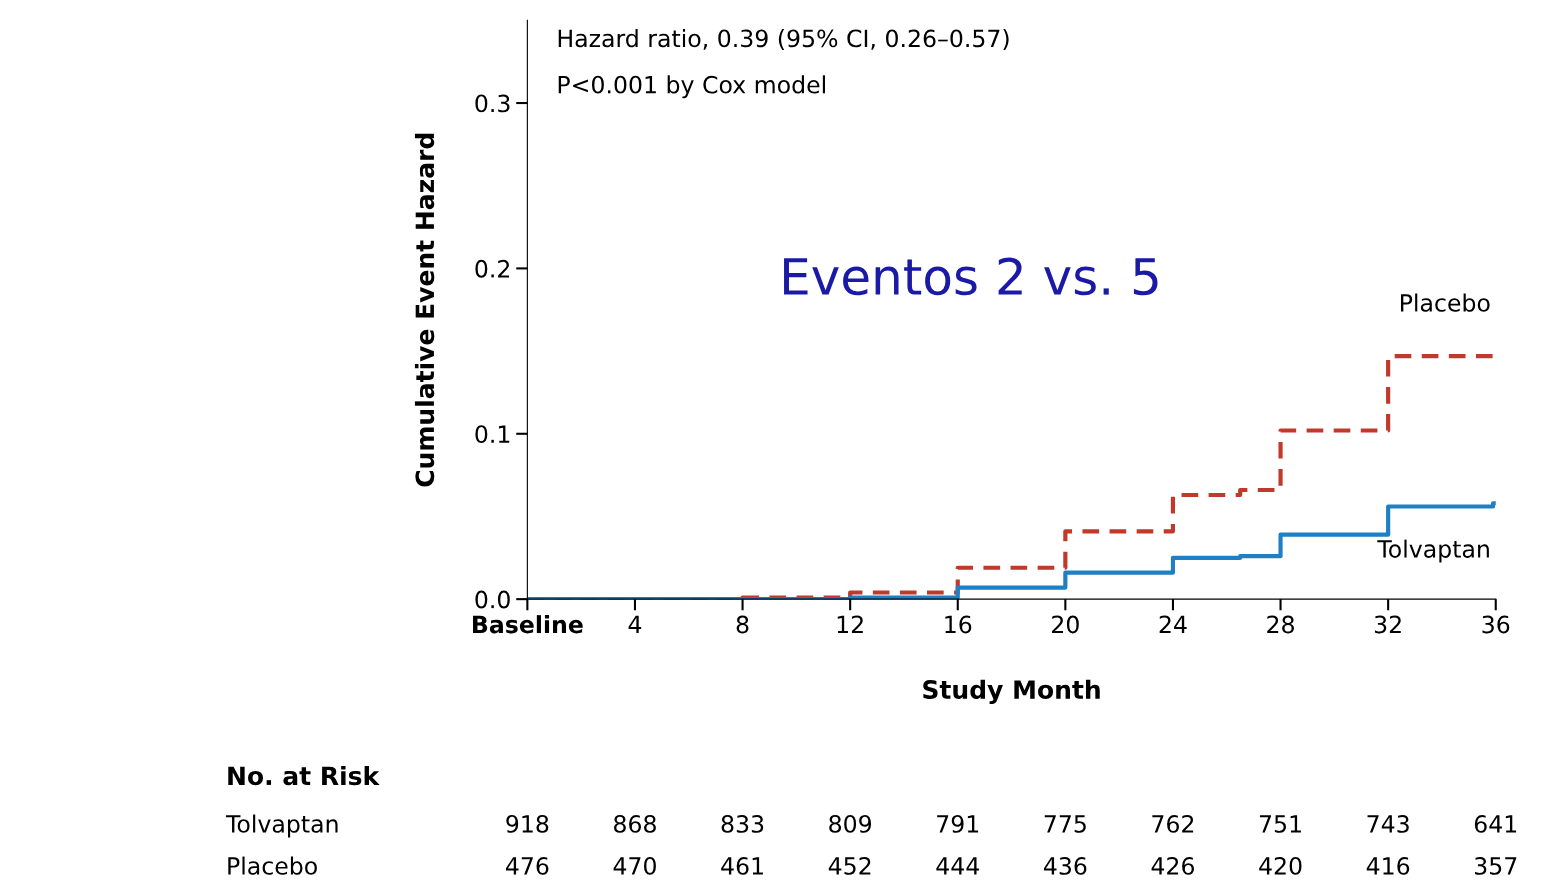  What do you see at coordinates (1011, 692) in the screenshot?
I see `x-axis-title: Study Month` at bounding box center [1011, 692].